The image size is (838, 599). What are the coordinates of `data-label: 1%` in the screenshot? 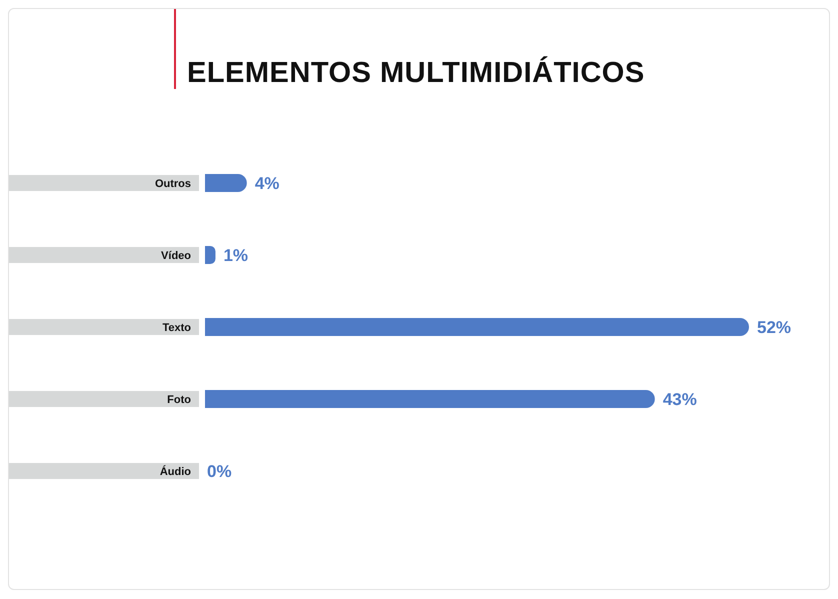 It's located at (235, 255).